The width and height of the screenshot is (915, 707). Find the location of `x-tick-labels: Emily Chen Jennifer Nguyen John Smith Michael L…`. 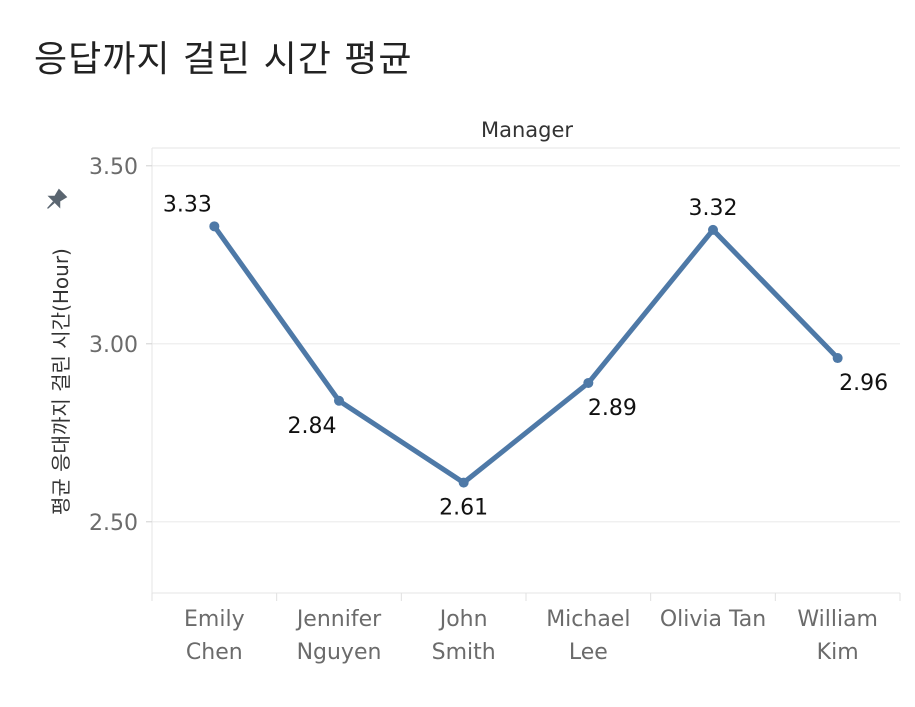

x-tick-labels: Emily Chen Jennifer Nguyen John Smith Michael L… is located at coordinates (531, 636).